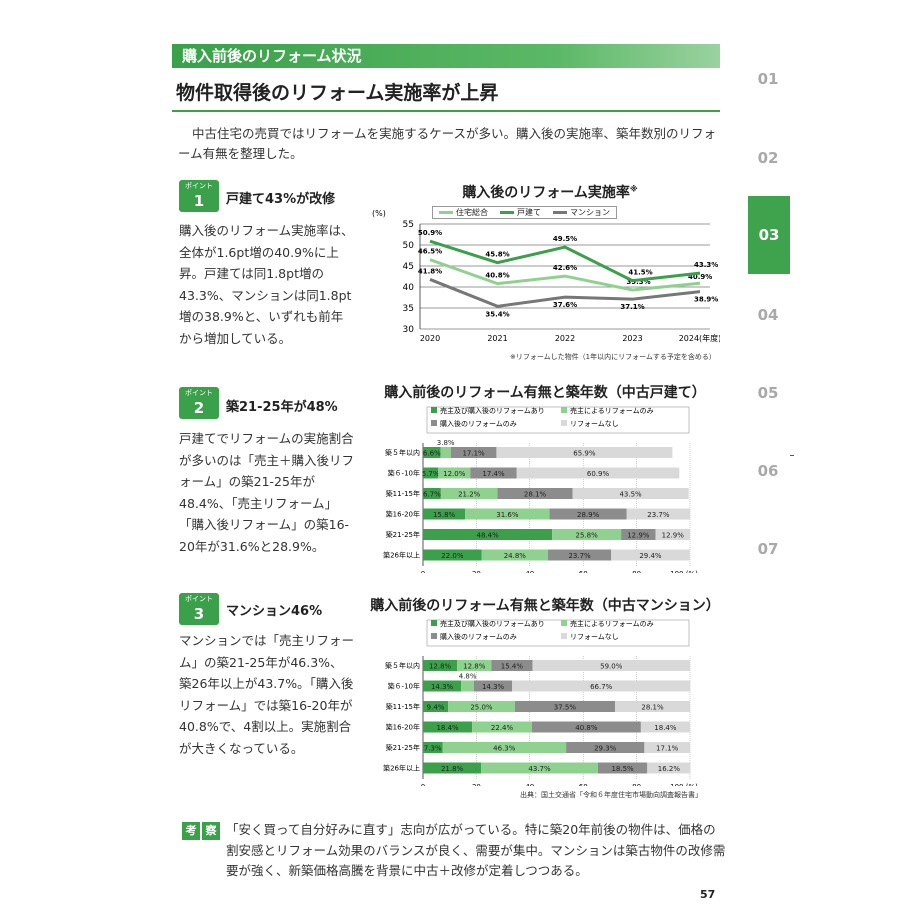 This screenshot has width=920, height=920. I want to click on data-label: 40.8%, so click(497, 276).